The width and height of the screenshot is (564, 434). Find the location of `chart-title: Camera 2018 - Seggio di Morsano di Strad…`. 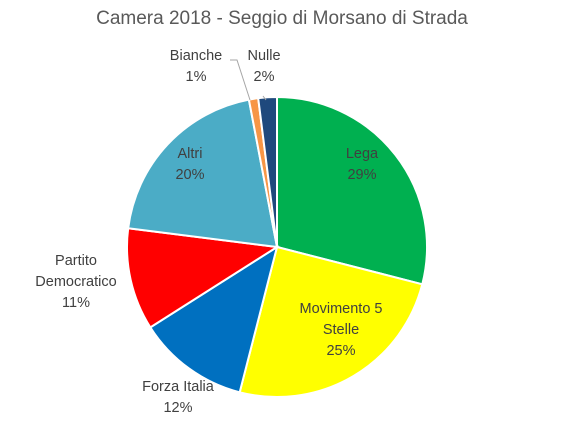

chart-title: Camera 2018 - Seggio di Morsano di Strad… is located at coordinates (282, 18).